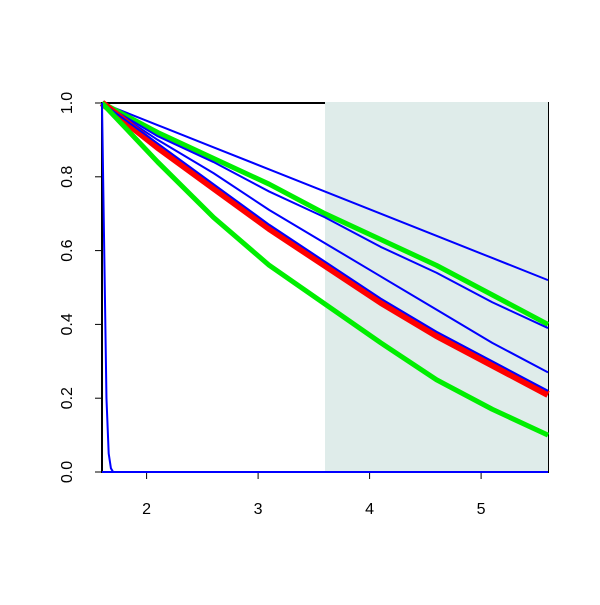 The width and height of the screenshot is (600, 605). Describe the element at coordinates (67, 103) in the screenshot. I see `y-tick-label: 1.0` at that location.